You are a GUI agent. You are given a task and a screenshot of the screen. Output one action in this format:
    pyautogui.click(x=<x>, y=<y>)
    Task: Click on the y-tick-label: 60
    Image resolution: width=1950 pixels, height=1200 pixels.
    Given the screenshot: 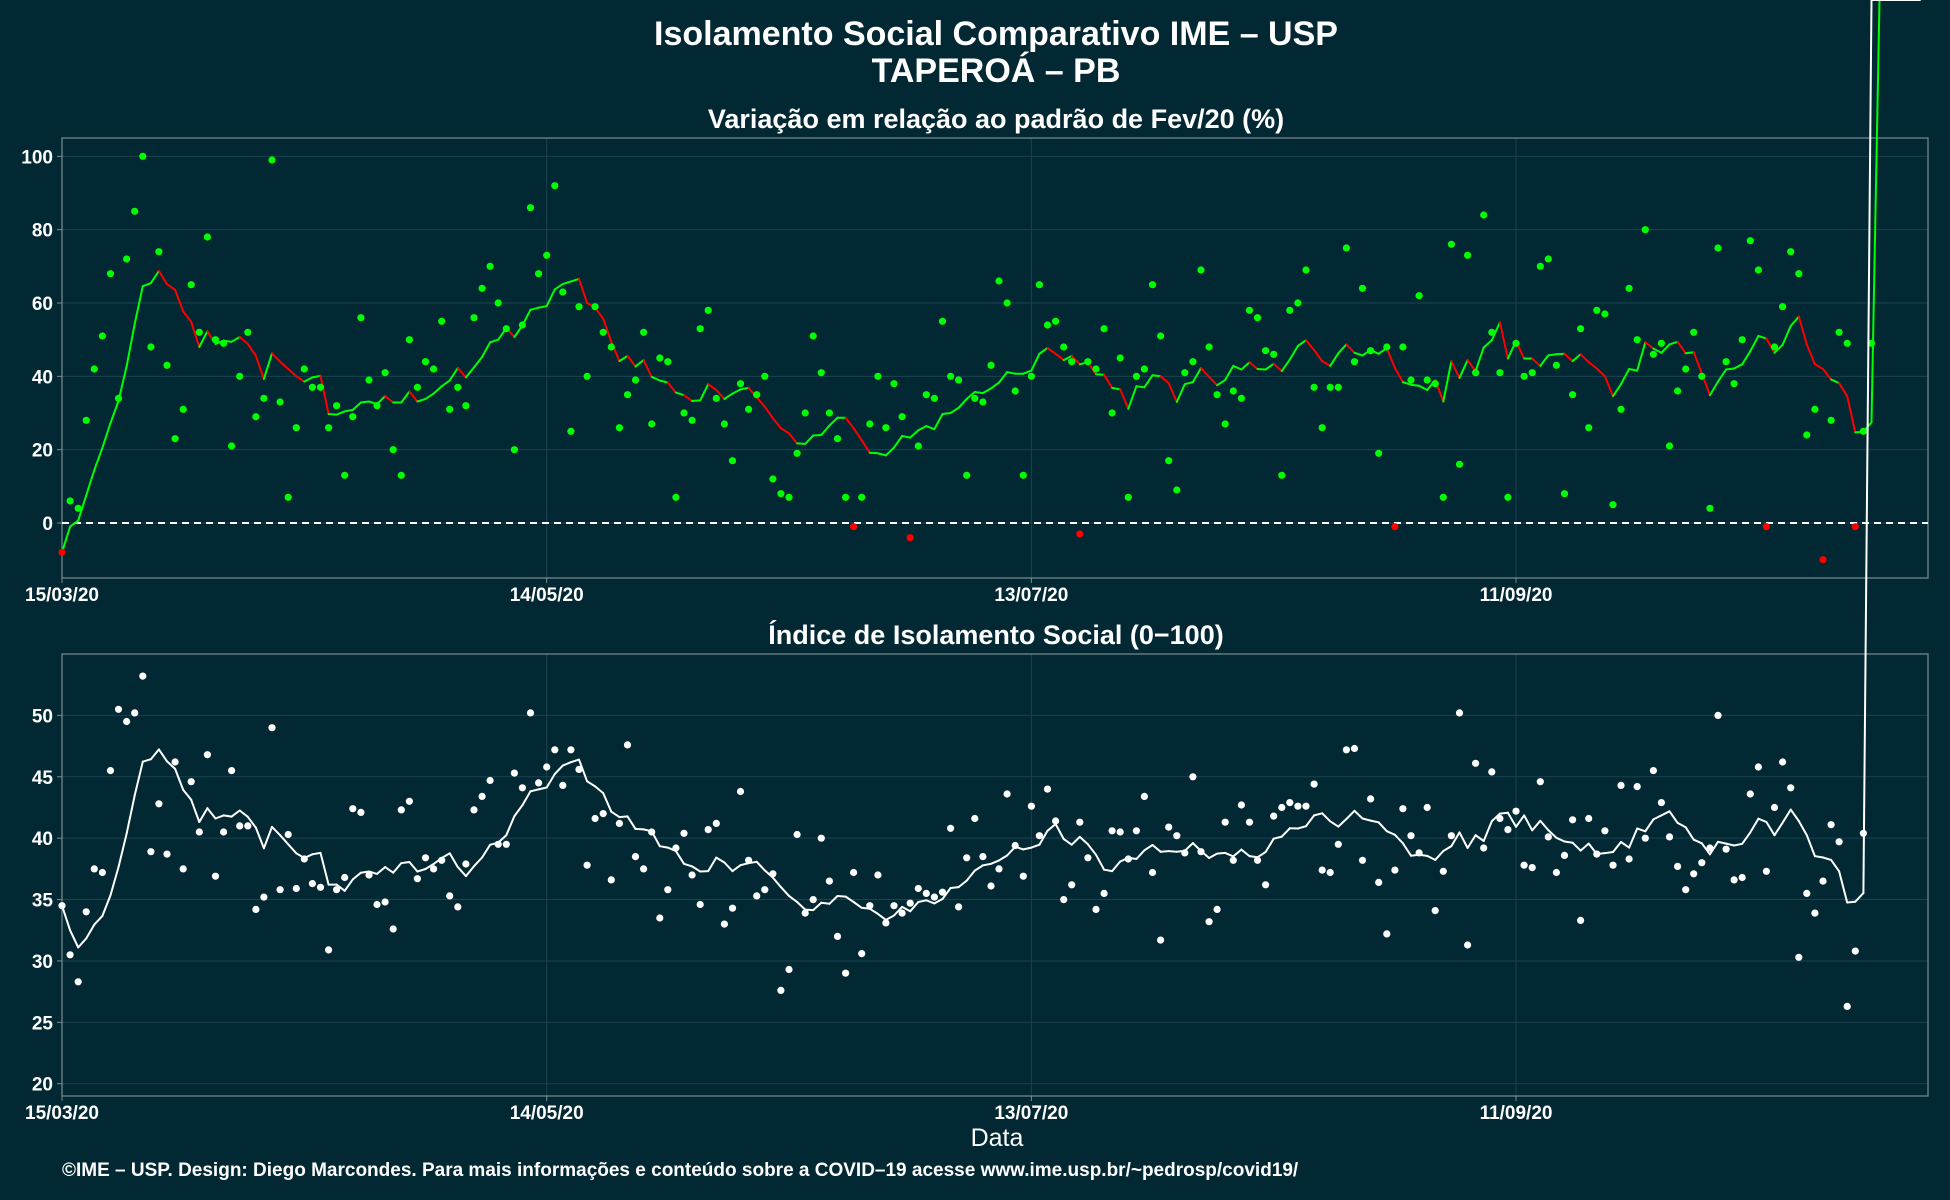 What is the action you would take?
    pyautogui.click(x=42, y=304)
    